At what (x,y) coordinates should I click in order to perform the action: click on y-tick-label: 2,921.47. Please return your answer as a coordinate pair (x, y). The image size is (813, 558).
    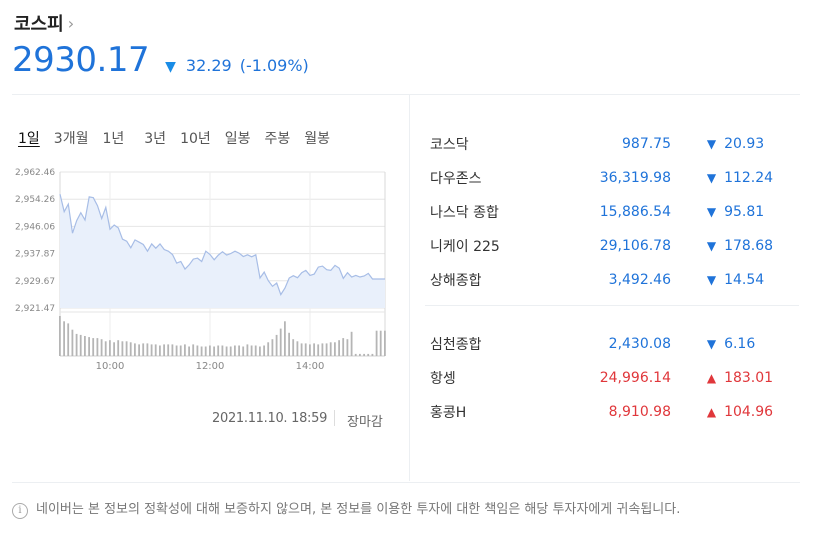
    Looking at the image, I should click on (35, 309).